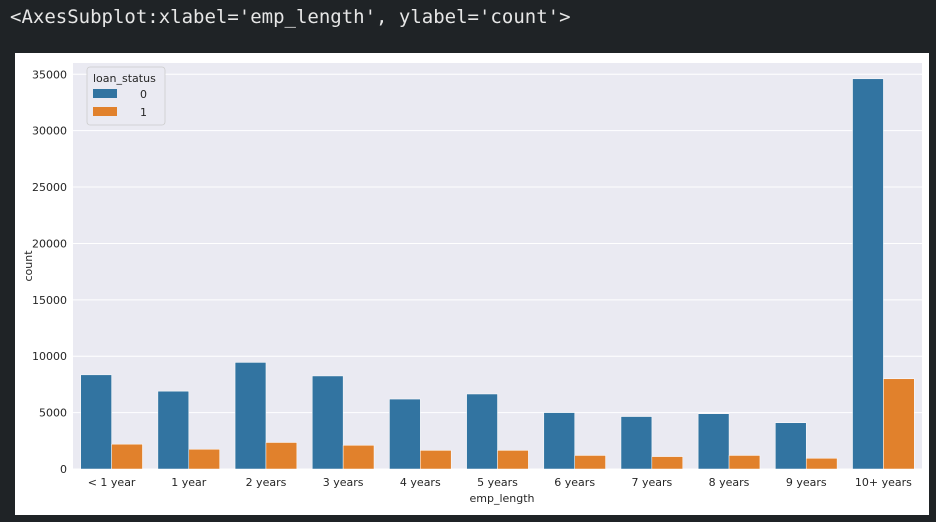 This screenshot has height=522, width=936. I want to click on y-tick-label: 10000, so click(49, 356).